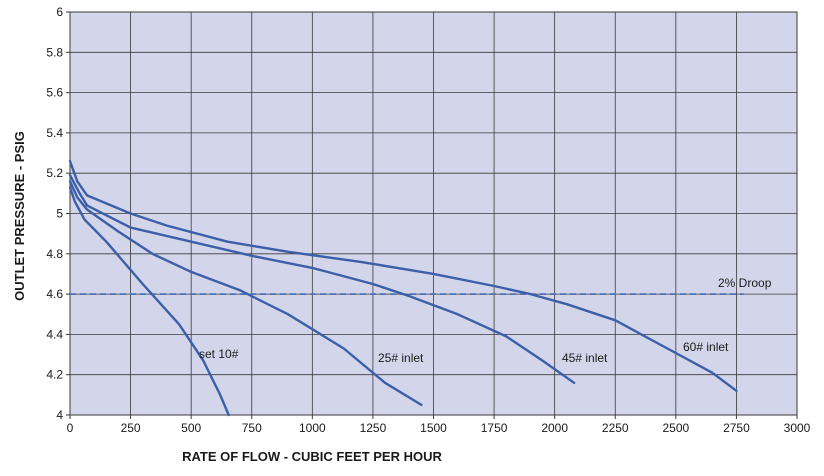  I want to click on y-tick-label: 5, so click(59, 214).